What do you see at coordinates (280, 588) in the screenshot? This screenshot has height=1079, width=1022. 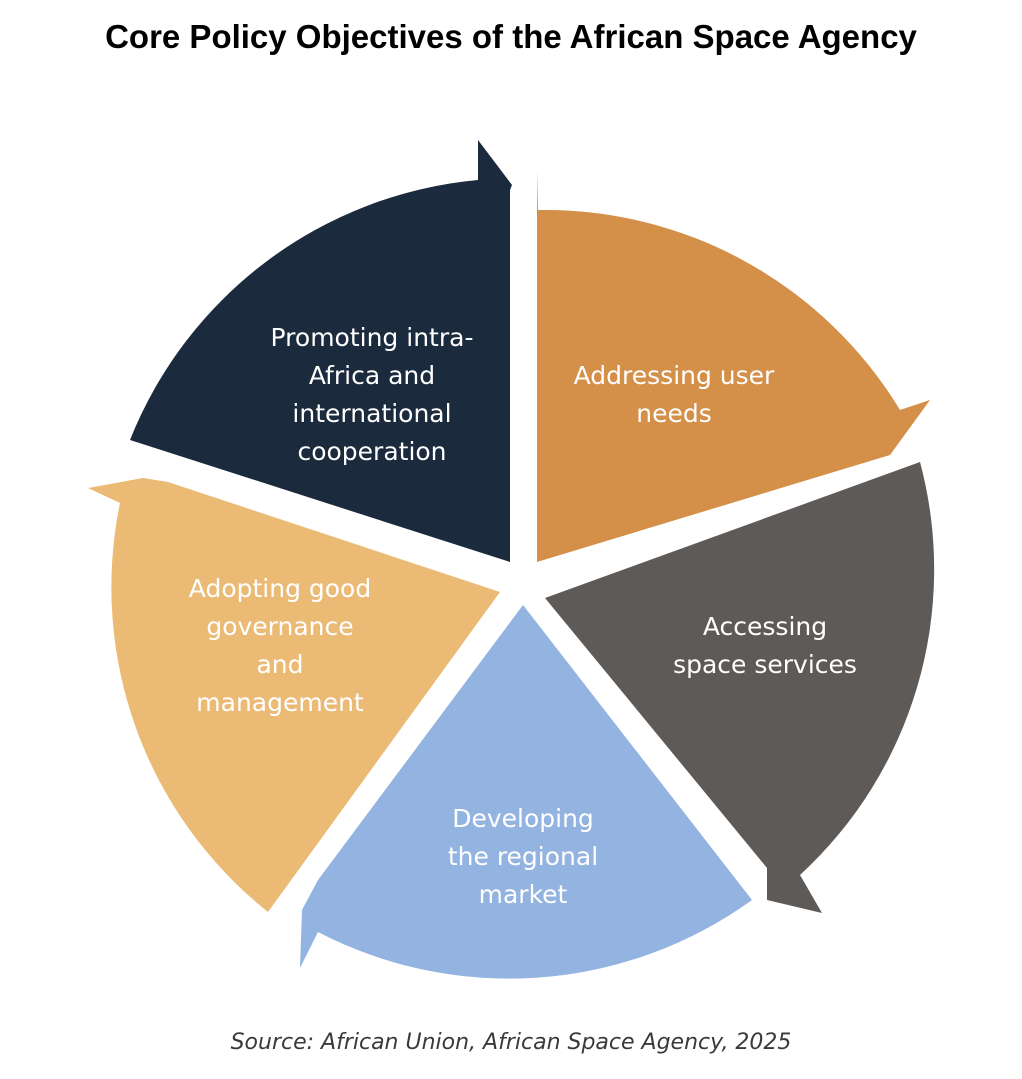 I see `segment-label-line: Adopting good` at bounding box center [280, 588].